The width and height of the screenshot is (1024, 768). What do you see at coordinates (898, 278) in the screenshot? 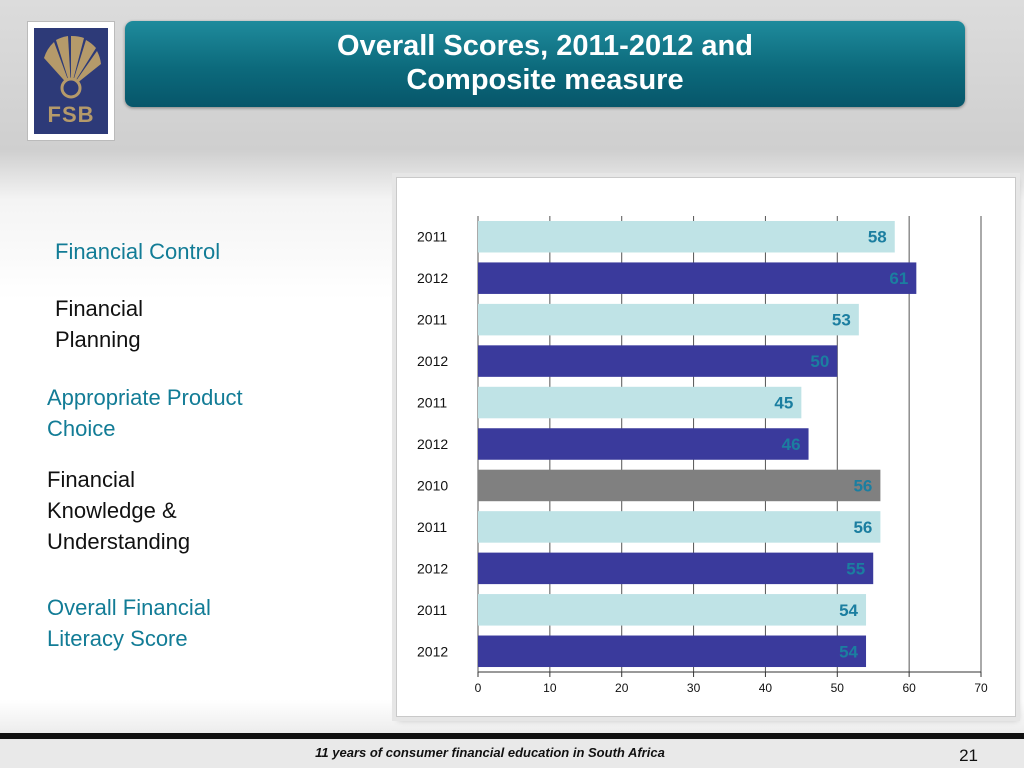
I see `data-label: 61` at bounding box center [898, 278].